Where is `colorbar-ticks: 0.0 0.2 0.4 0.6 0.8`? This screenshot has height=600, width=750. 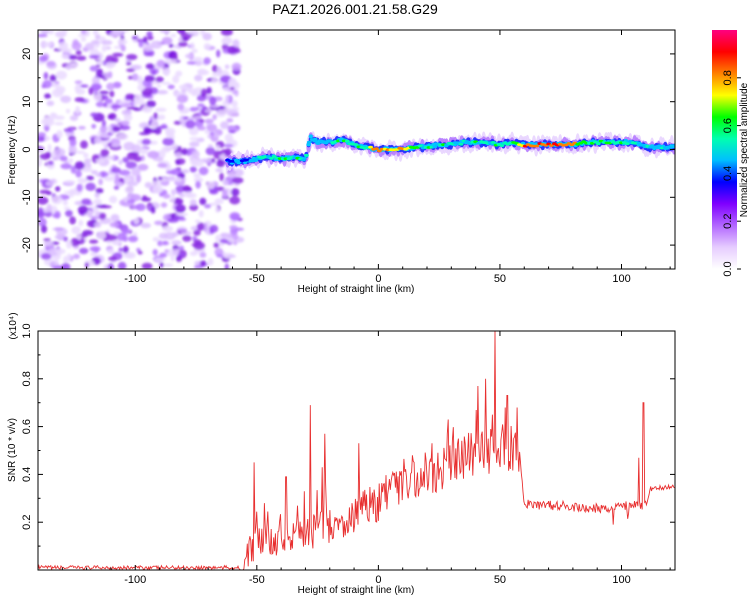 colorbar-ticks: 0.0 0.2 0.4 0.6 0.8 is located at coordinates (731, 173).